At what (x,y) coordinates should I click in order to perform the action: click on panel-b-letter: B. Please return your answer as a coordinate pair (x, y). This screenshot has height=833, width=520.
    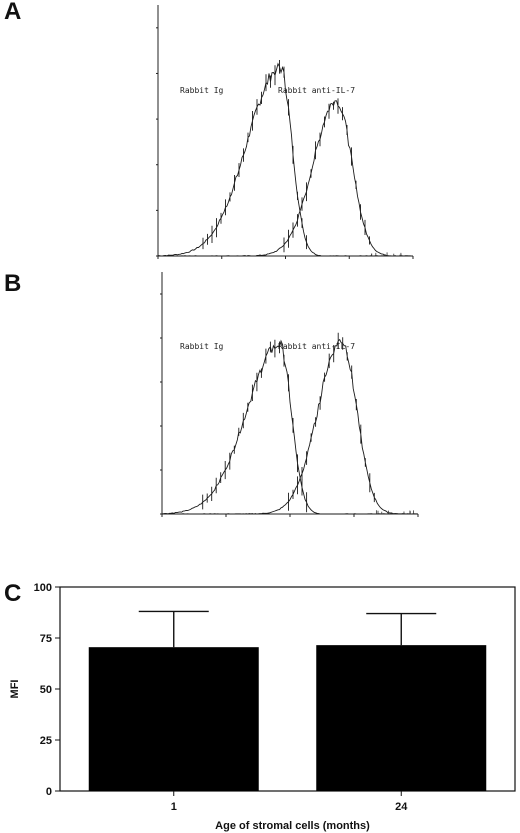
    Looking at the image, I should click on (13, 283).